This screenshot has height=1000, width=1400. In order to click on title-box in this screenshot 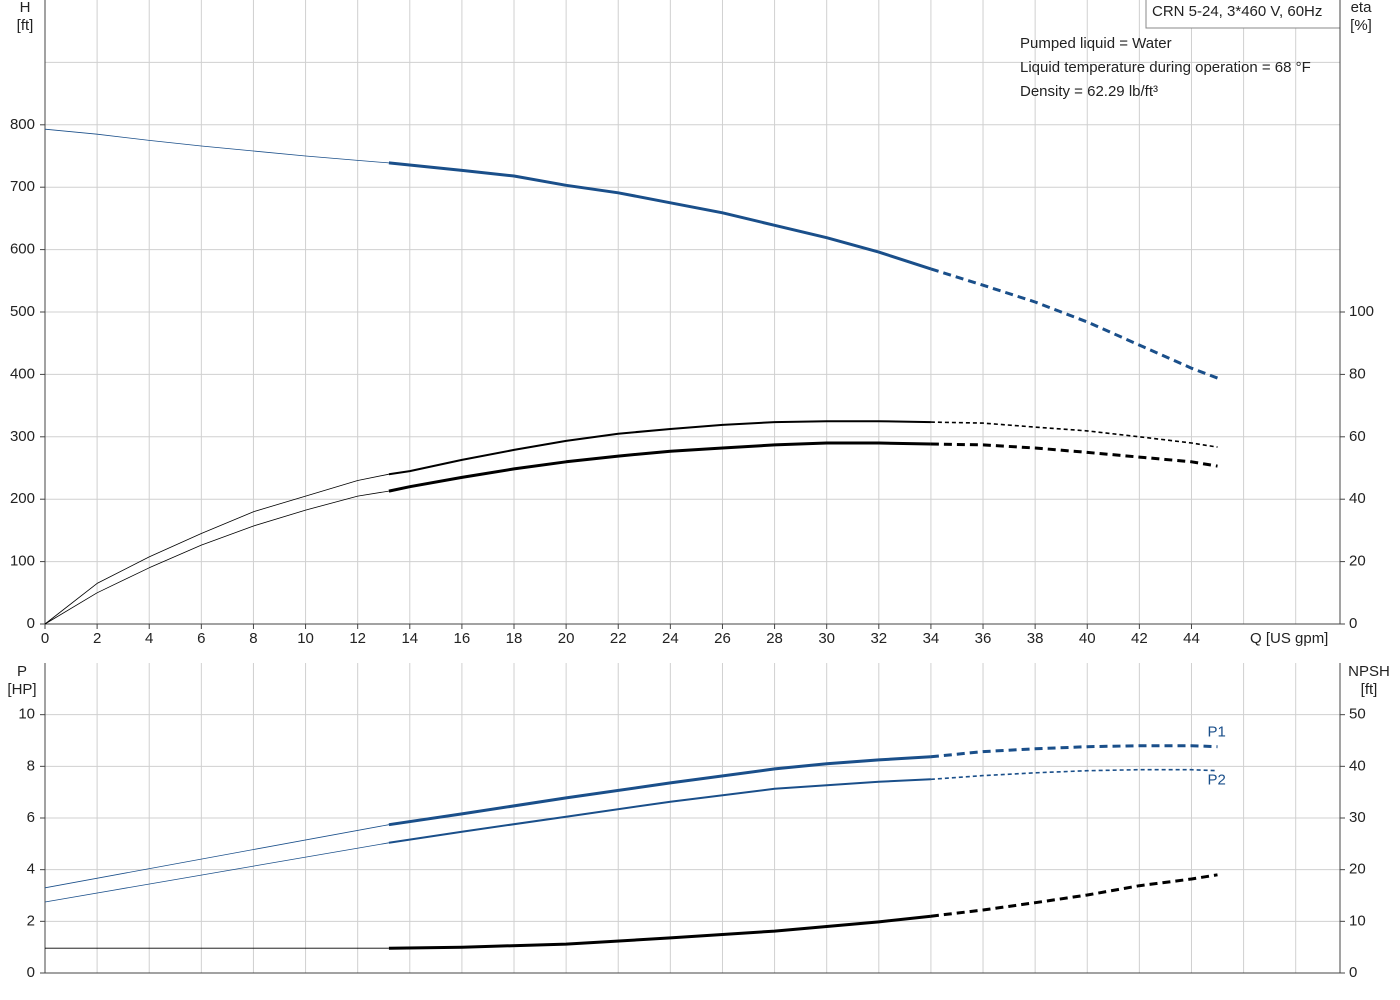, I will do `click(1243, 14)`.